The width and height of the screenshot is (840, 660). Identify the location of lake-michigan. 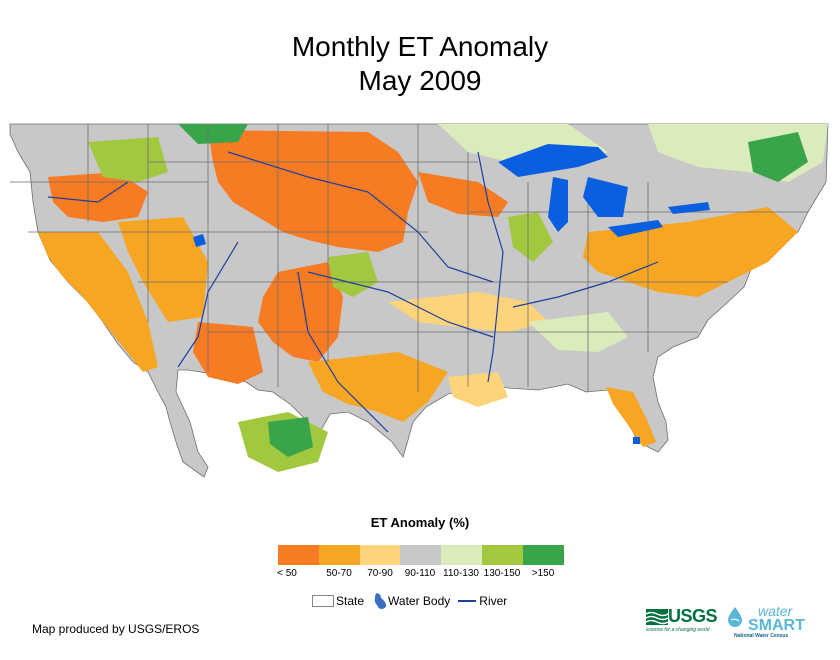
(558, 204).